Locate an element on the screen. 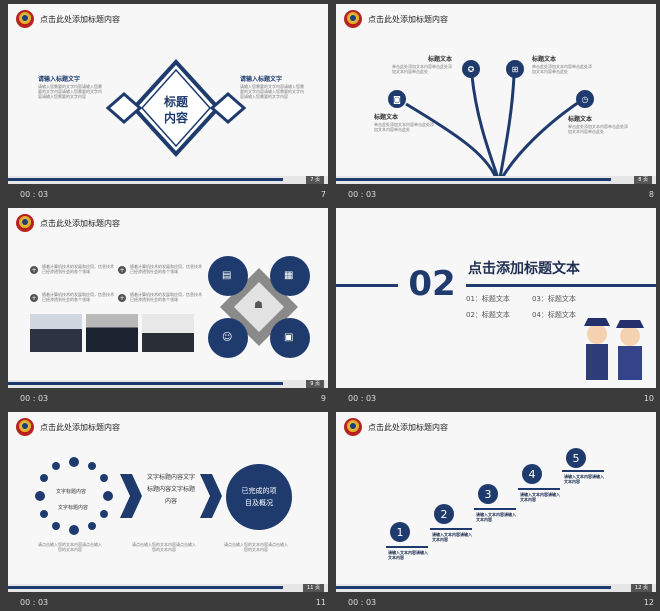 The image size is (660, 611). step-4-underline is located at coordinates (539, 489).